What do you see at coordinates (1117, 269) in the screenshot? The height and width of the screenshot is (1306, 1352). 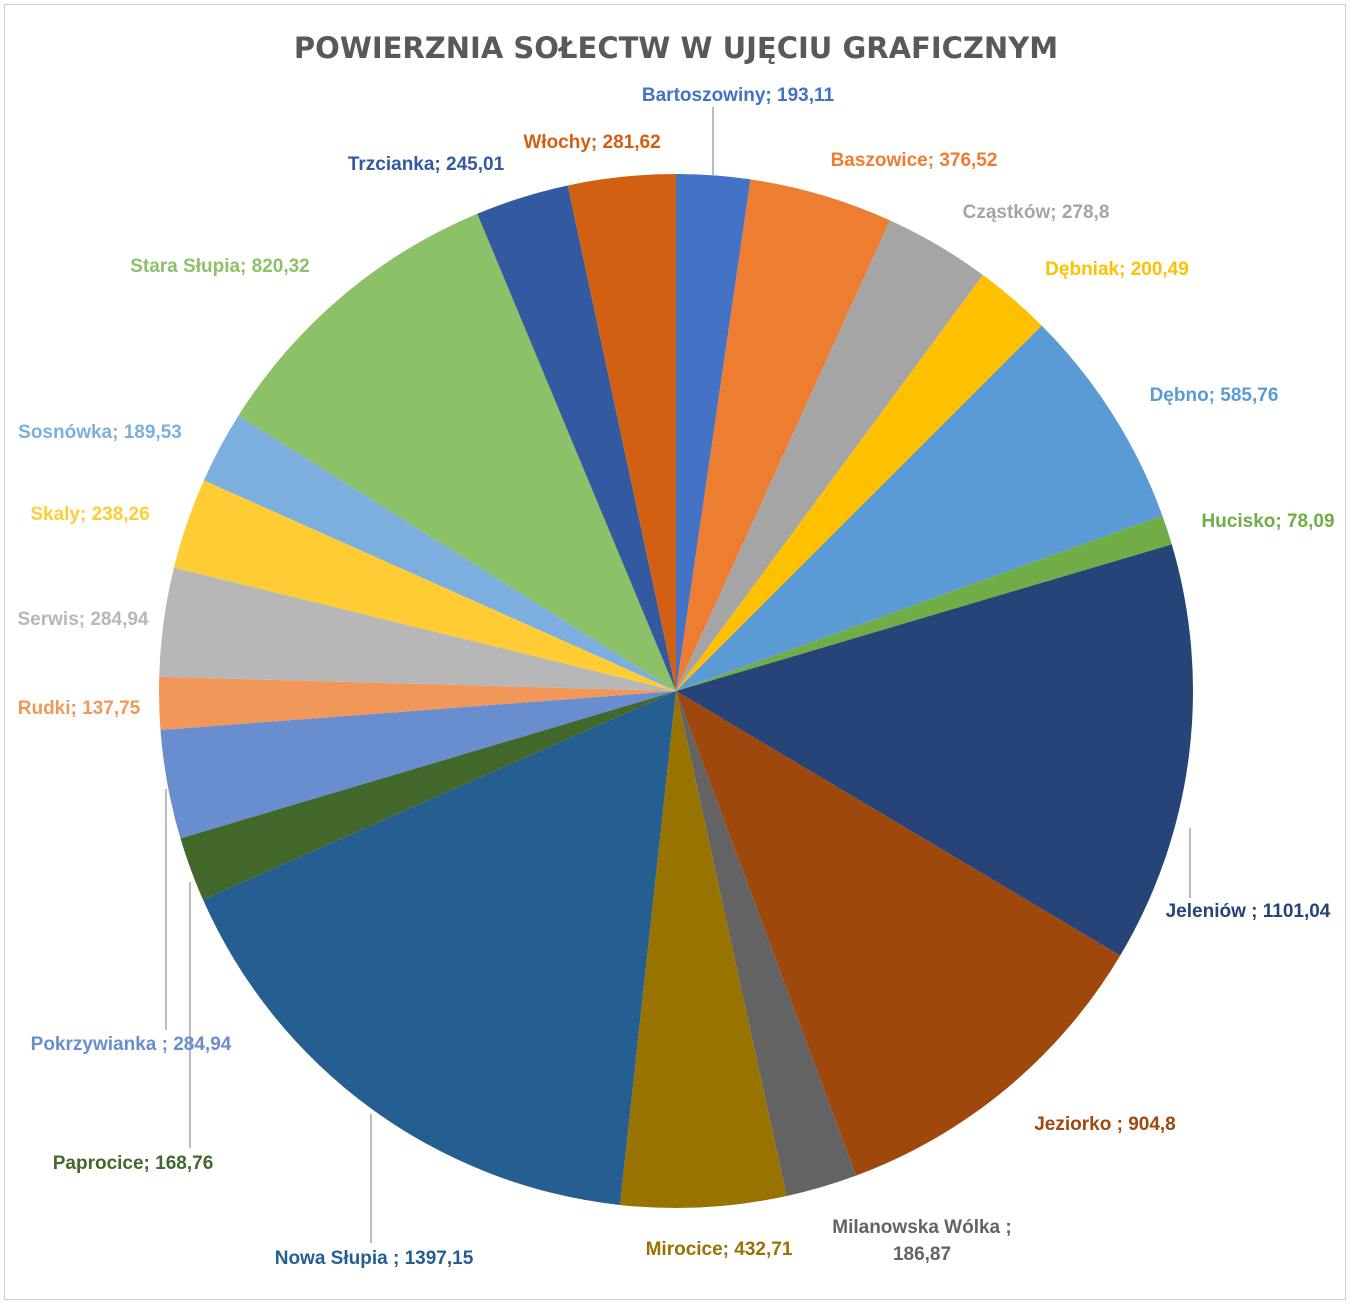 I see `data-label: Dębniak; 200,49` at bounding box center [1117, 269].